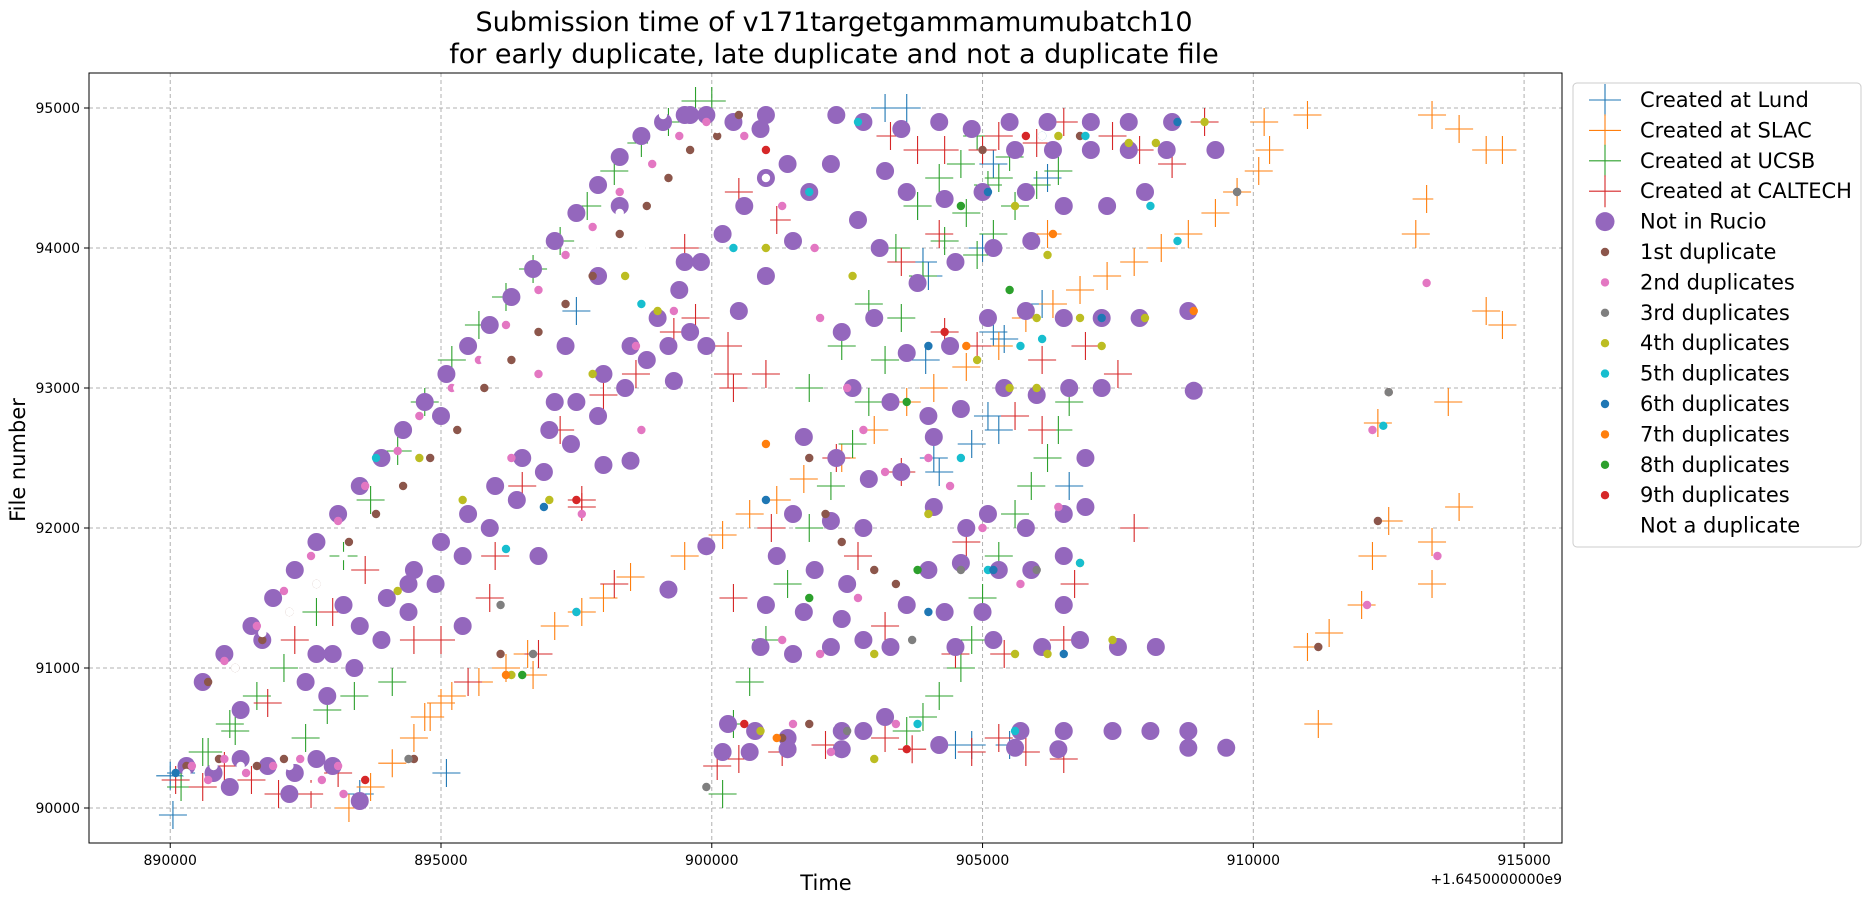  Describe the element at coordinates (1715, 434) in the screenshot. I see `legend-label: 7th duplicates` at that location.